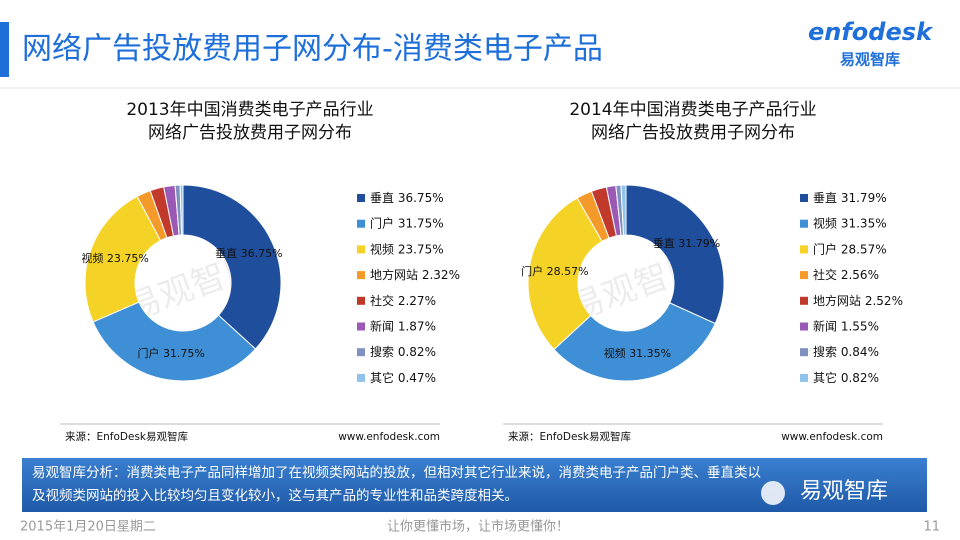  I want to click on legend-entry: 其它 0.82%, so click(846, 376).